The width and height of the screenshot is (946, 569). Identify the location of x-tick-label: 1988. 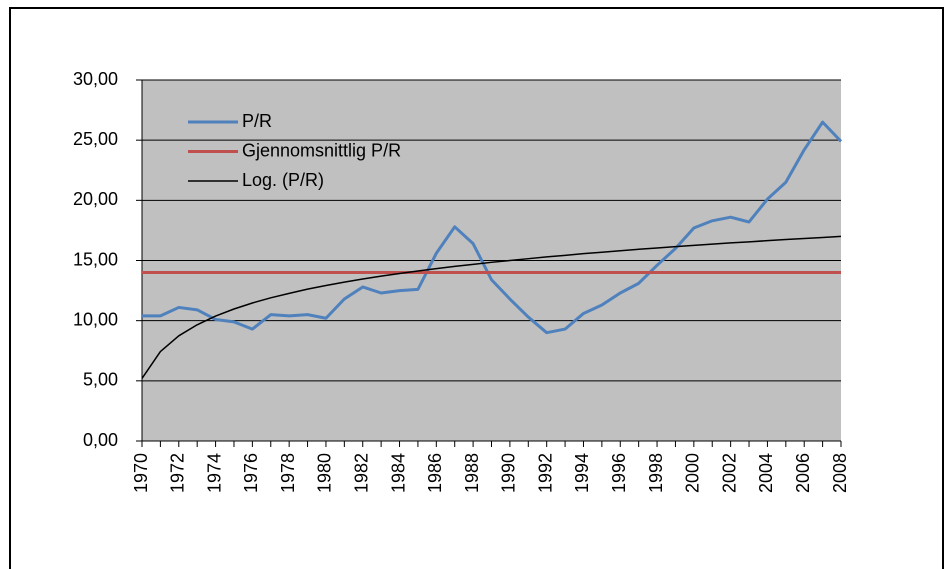
(472, 473).